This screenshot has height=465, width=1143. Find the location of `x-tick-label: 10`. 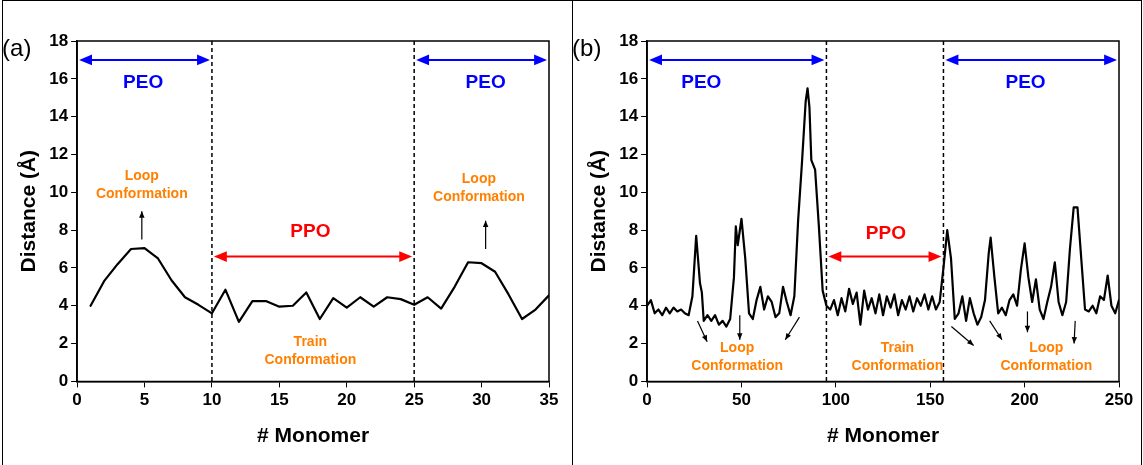

x-tick-label: 10 is located at coordinates (212, 400).